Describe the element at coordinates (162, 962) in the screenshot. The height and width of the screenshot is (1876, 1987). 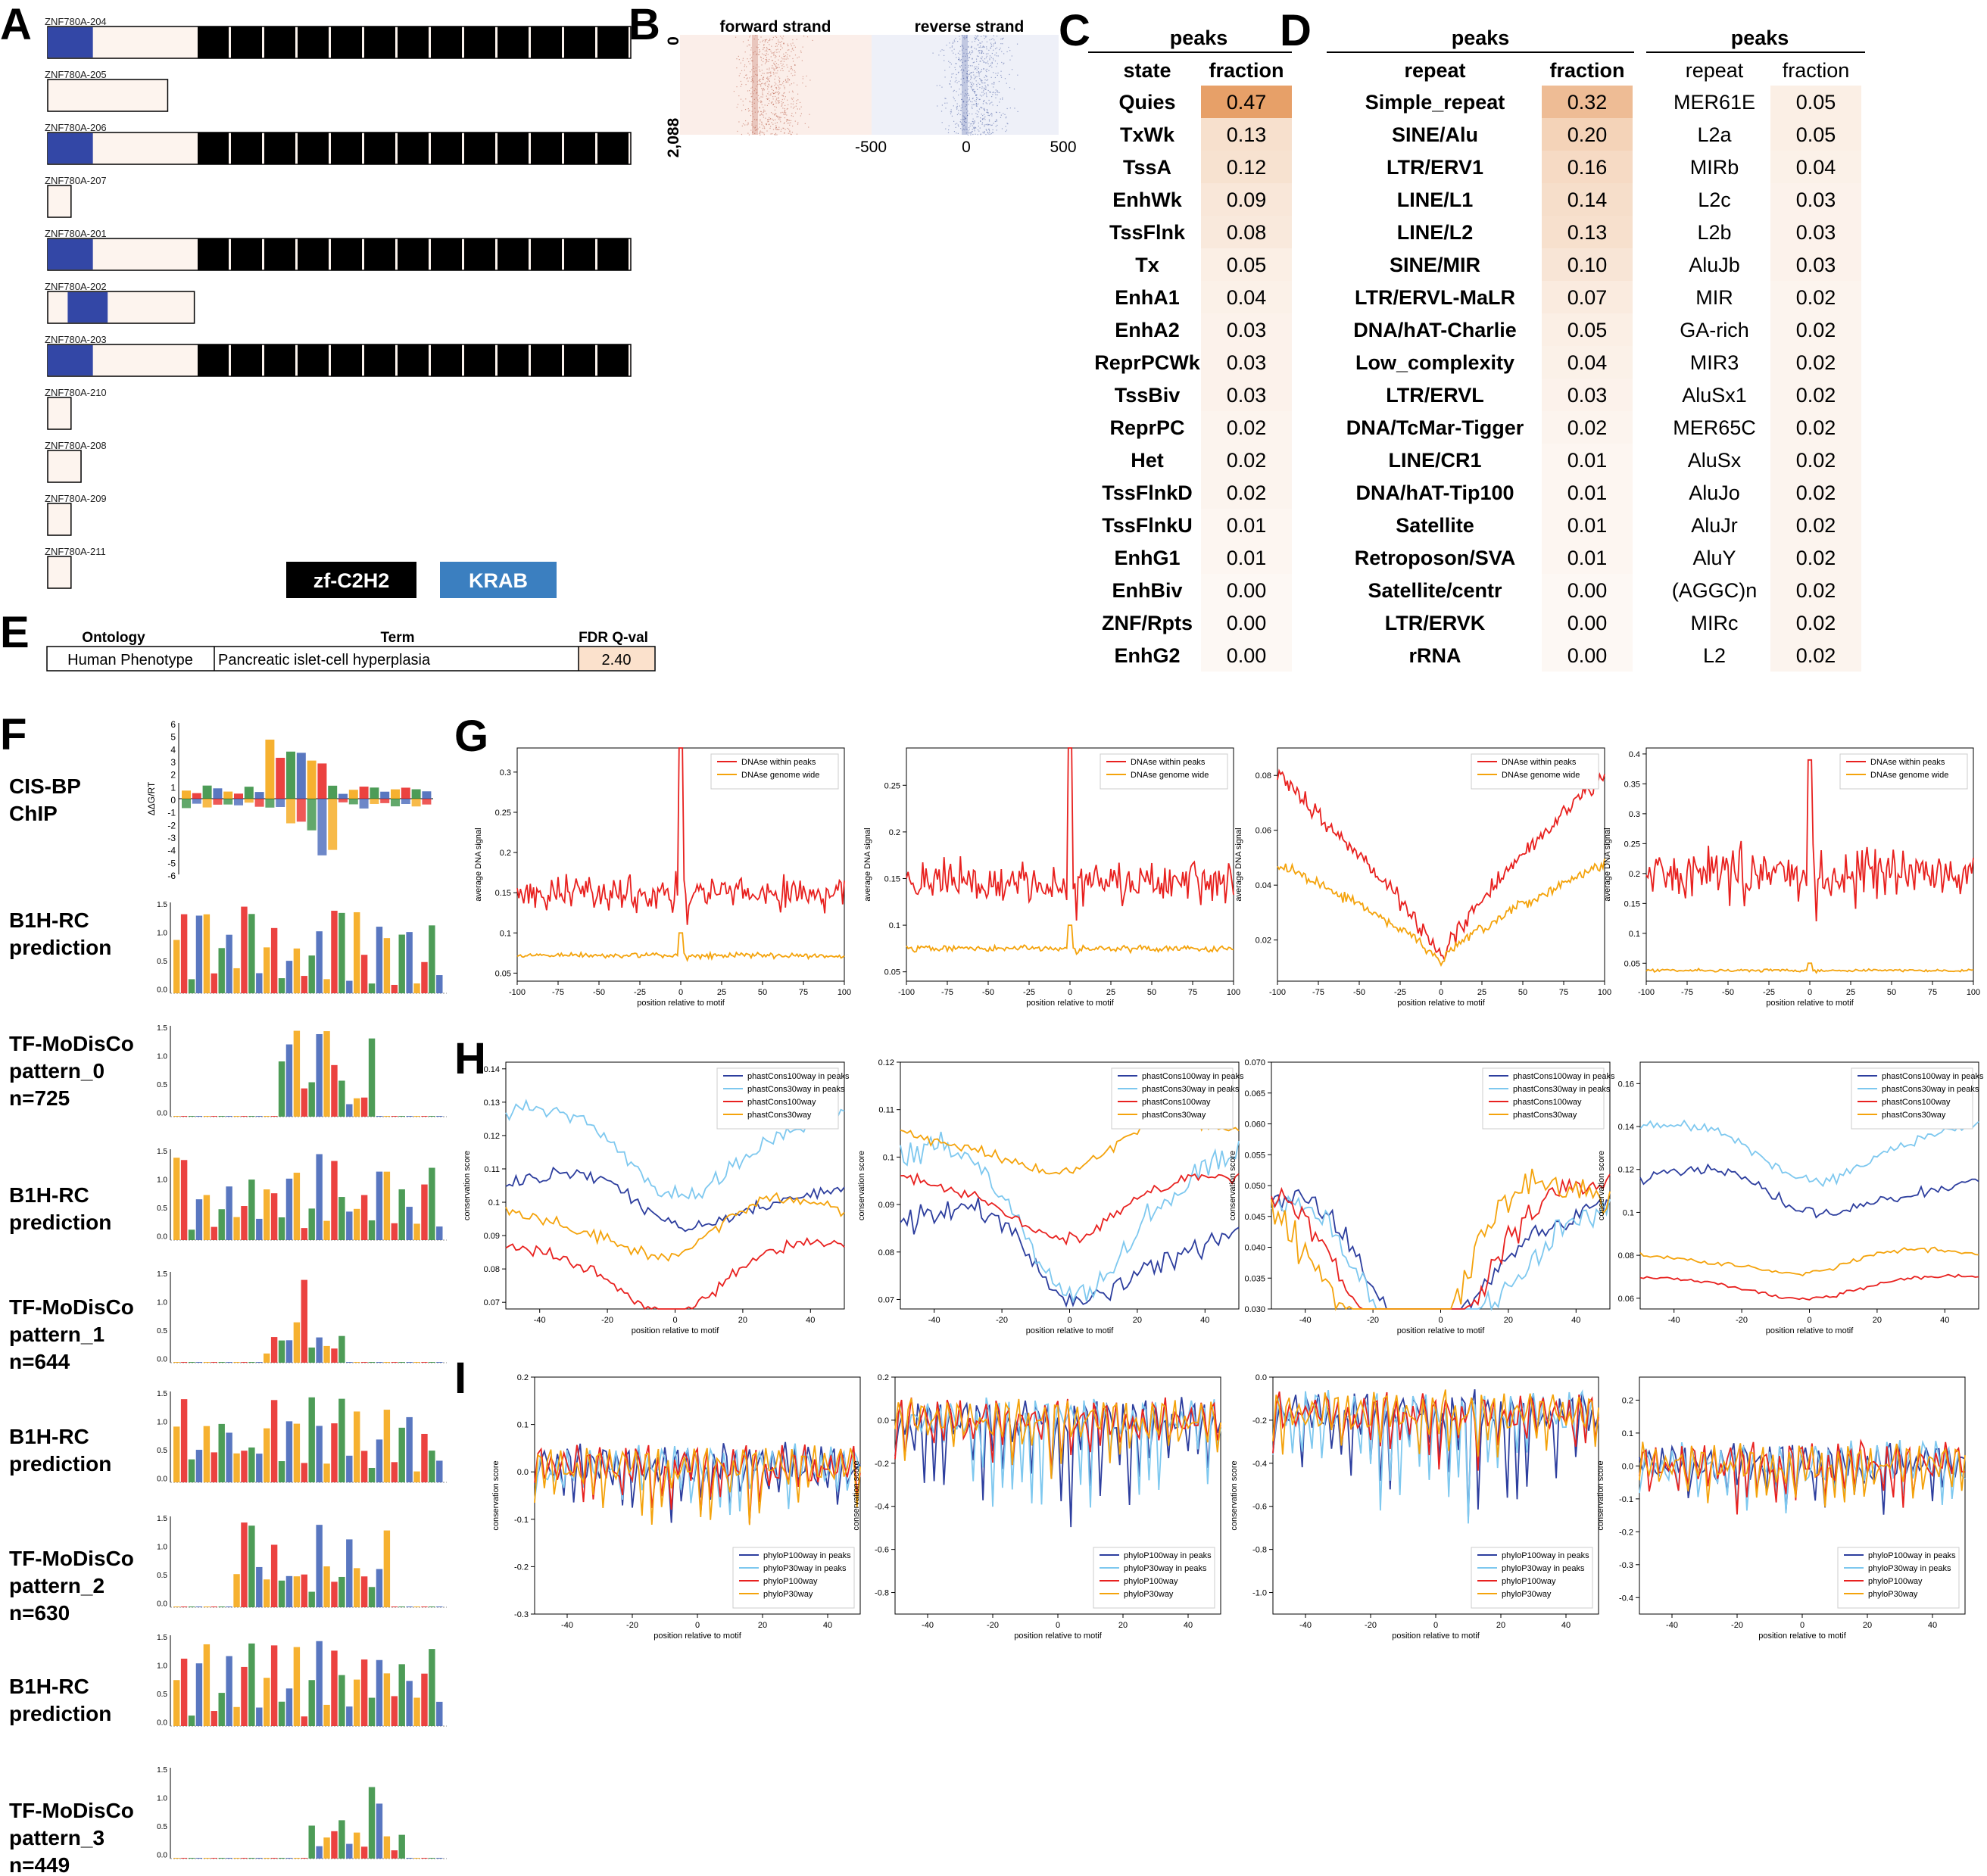
I see `logo-ytick: 0.5` at that location.